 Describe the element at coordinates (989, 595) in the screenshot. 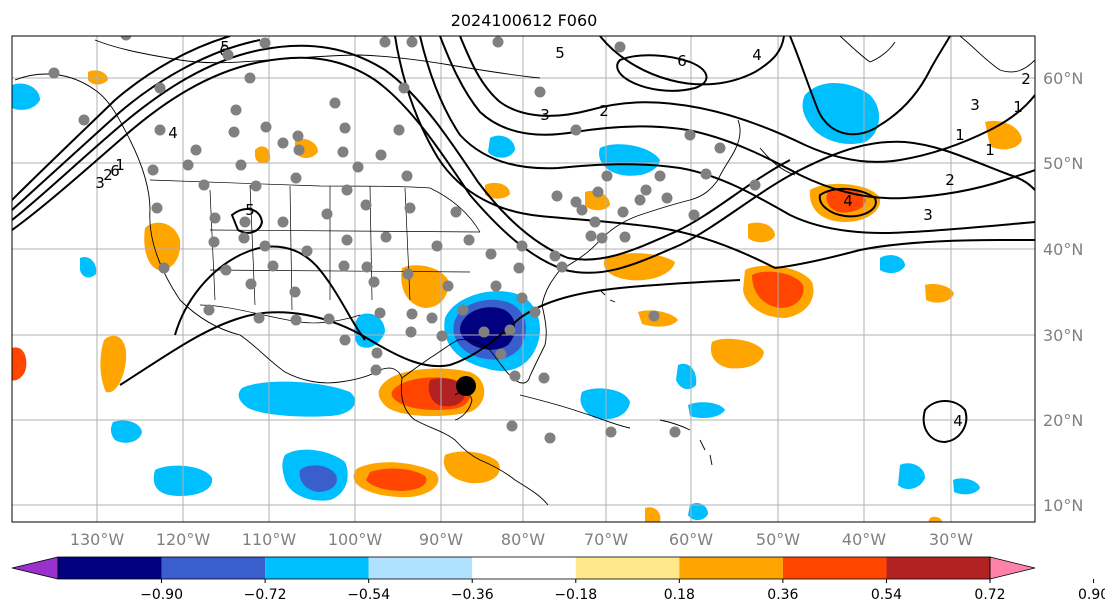

I see `colorbar-label: 0.72` at that location.